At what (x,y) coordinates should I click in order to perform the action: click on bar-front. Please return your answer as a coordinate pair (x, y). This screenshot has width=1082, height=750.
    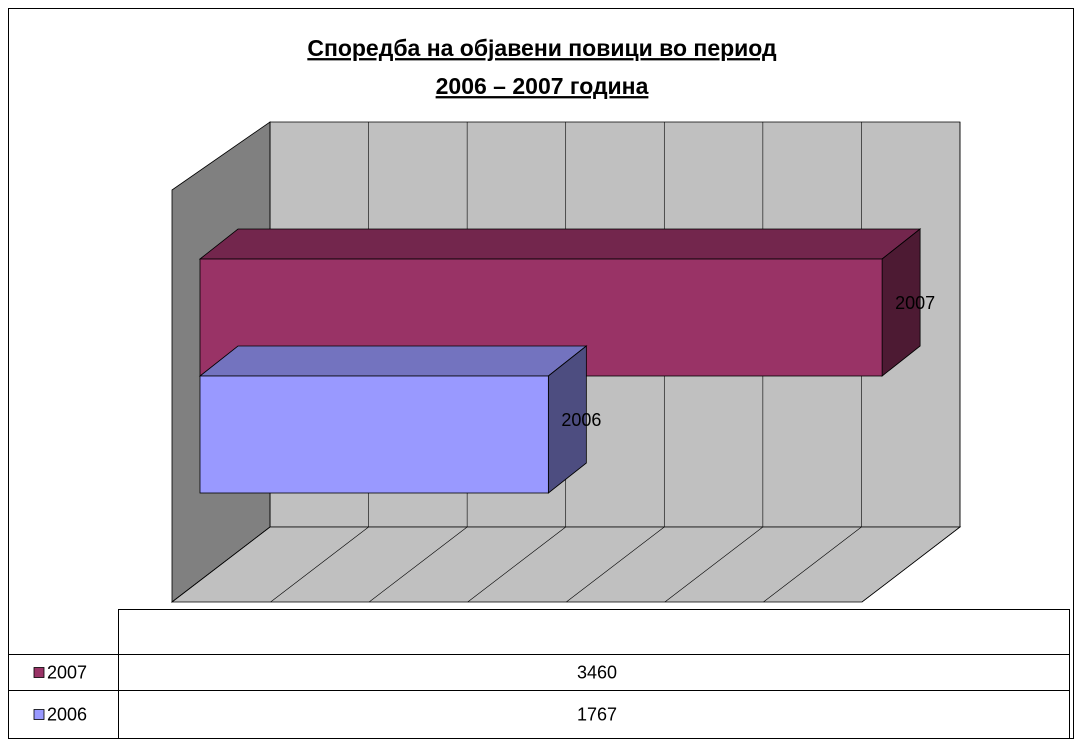
    Looking at the image, I should click on (374, 434).